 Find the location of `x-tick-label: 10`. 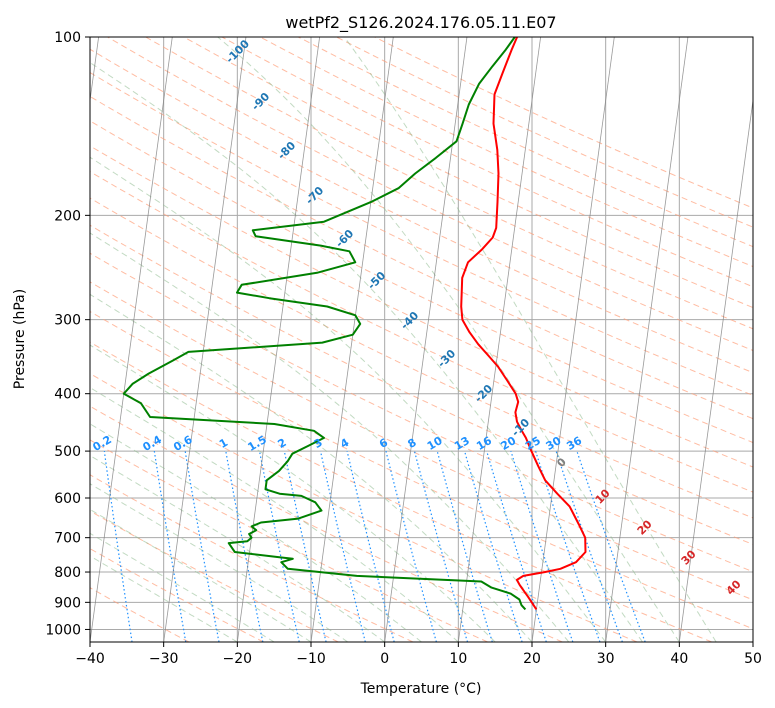

x-tick-label: 10 is located at coordinates (458, 659).